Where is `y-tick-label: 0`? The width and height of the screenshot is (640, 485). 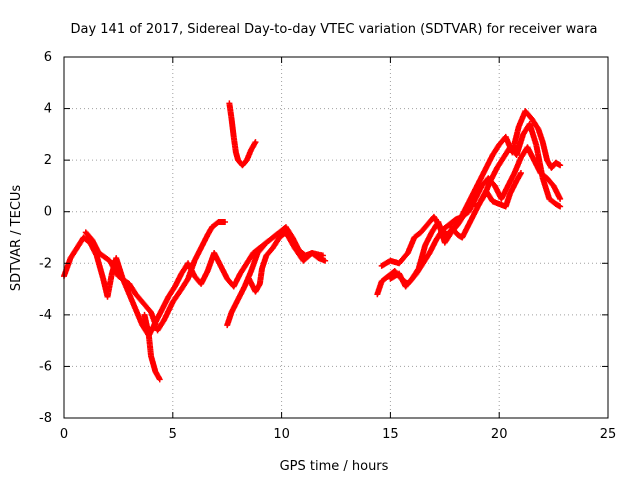 y-tick-label: 0 is located at coordinates (48, 212).